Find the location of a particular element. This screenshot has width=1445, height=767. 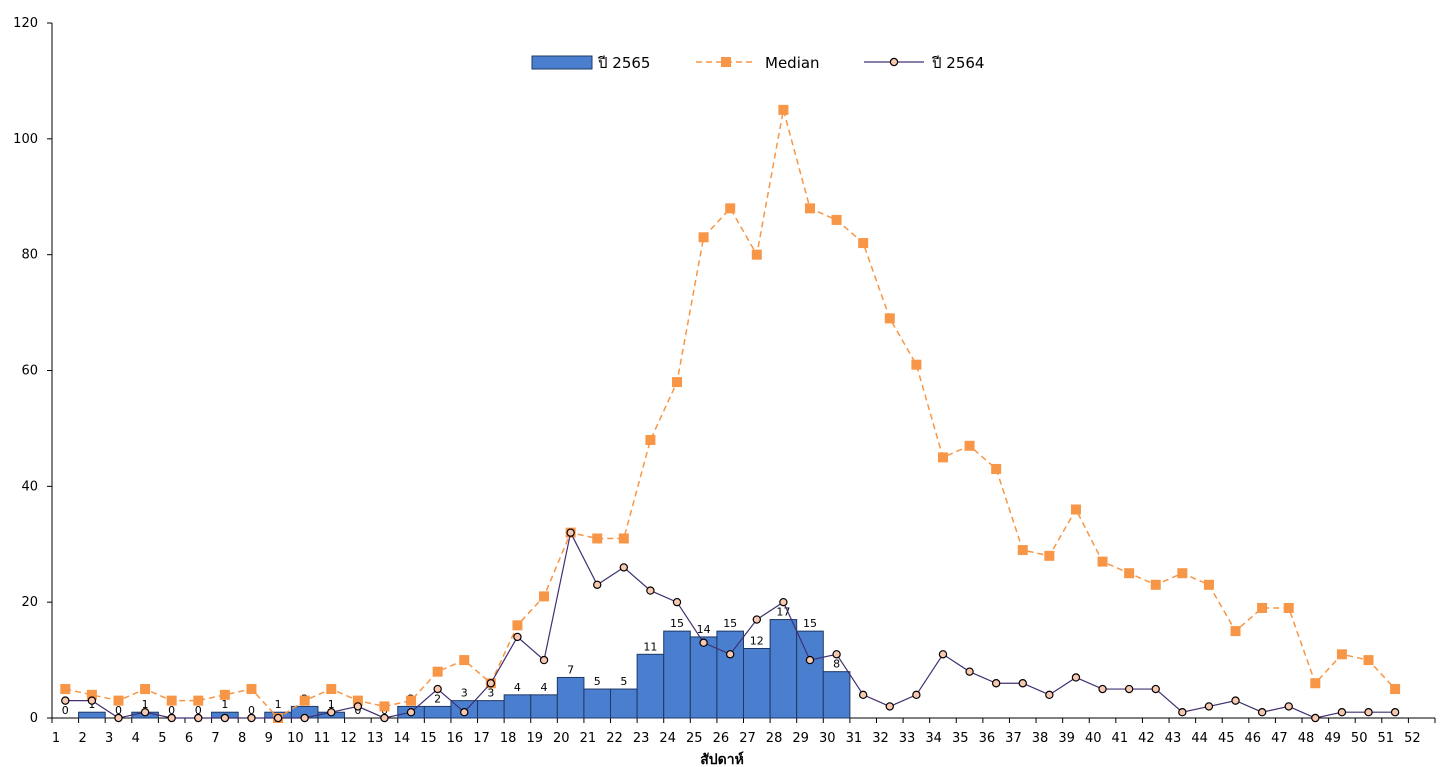

x-tick-label: 30 is located at coordinates (827, 738).